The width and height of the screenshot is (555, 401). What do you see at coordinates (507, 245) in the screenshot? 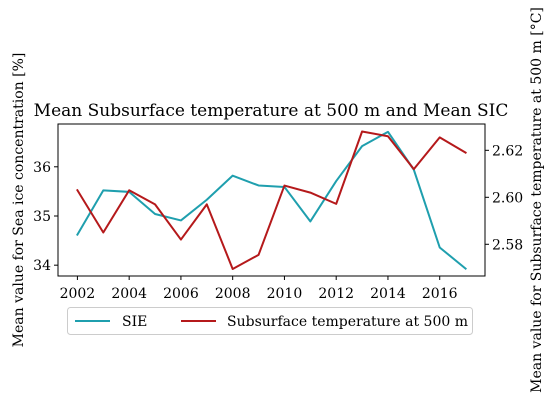
I see `right-y-tick-label: 2.58` at bounding box center [507, 245].